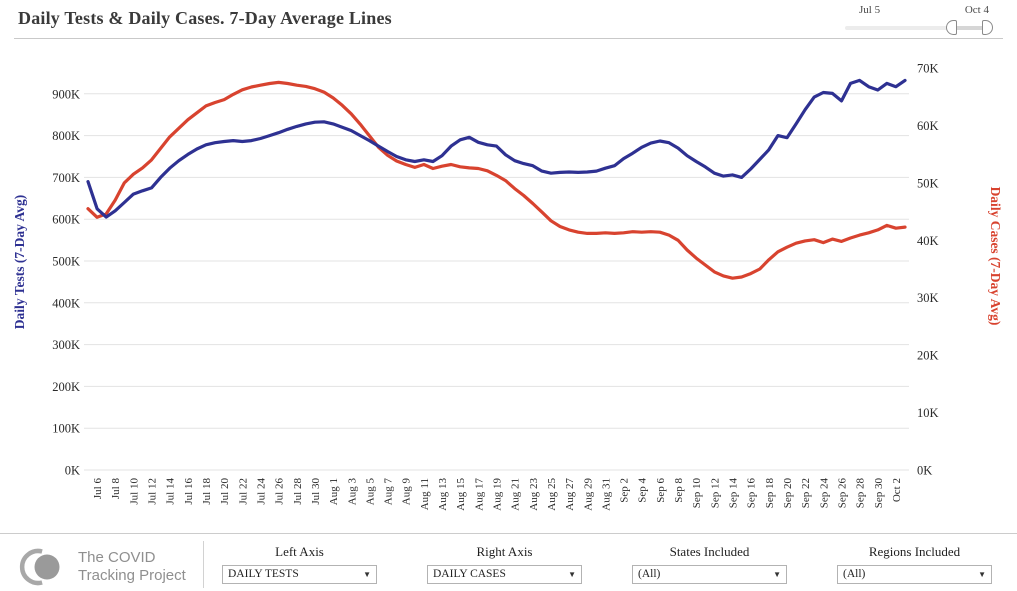  Describe the element at coordinates (299, 564) in the screenshot. I see `left-axis-control: Left Axis DAILY TESTS ▼` at that location.